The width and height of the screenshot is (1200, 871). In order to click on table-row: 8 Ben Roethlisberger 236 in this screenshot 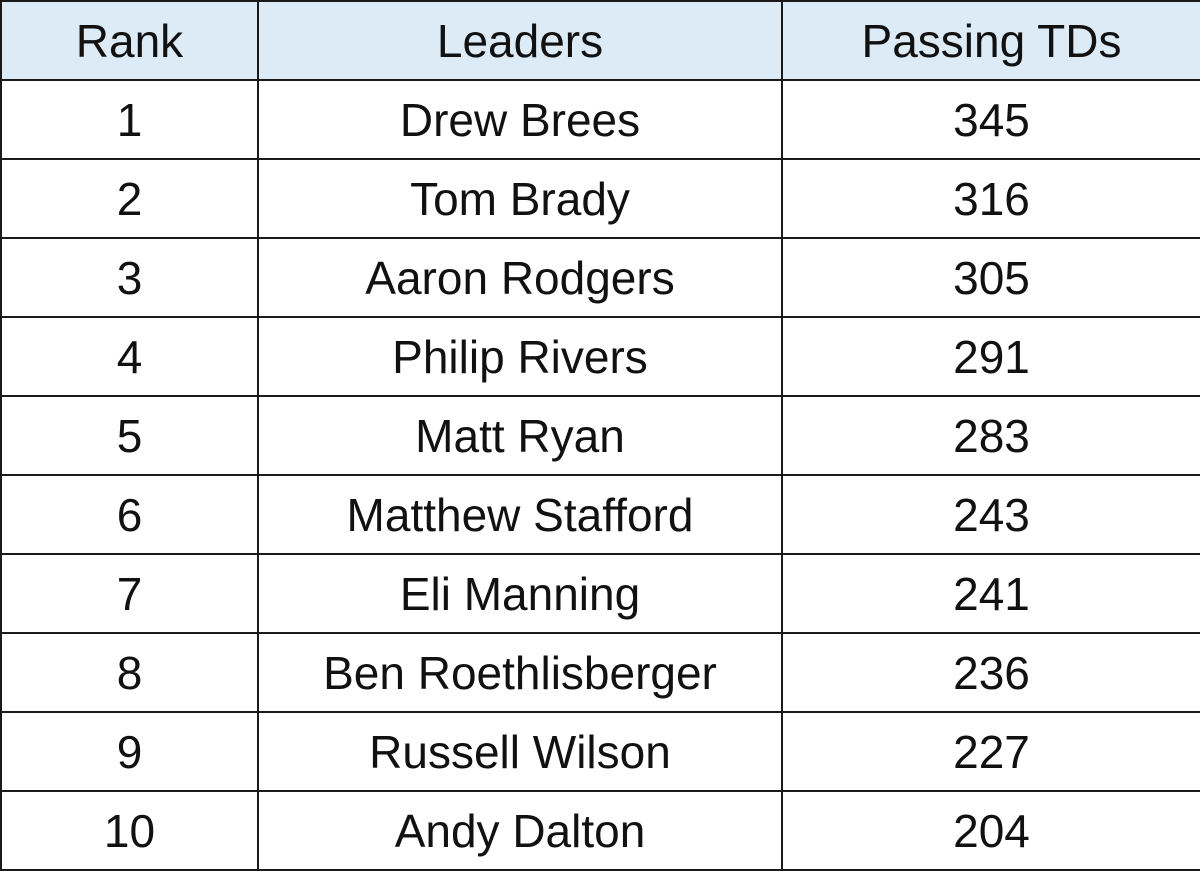, I will do `click(600, 672)`.